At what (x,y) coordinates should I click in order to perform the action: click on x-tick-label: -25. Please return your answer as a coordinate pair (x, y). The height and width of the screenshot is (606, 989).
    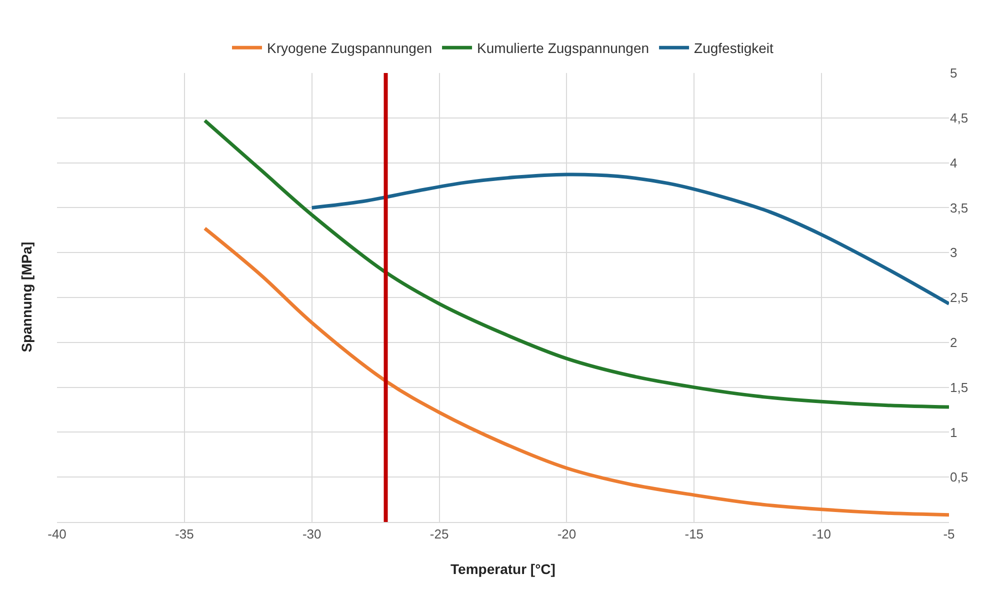
    Looking at the image, I should click on (439, 534).